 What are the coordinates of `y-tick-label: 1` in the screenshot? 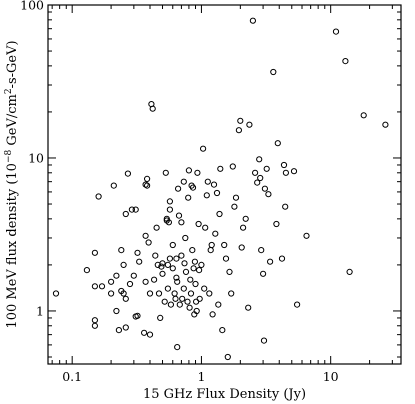 It's located at (40, 310).